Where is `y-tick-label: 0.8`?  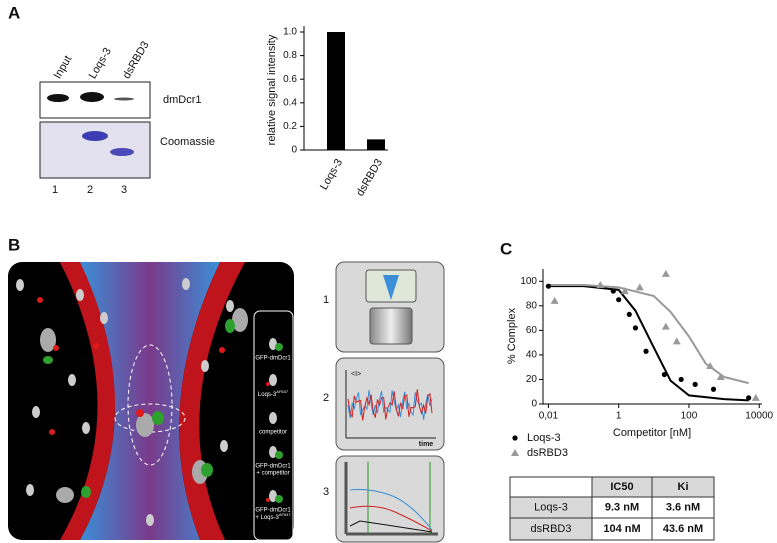
y-tick-label: 0.8 is located at coordinates (290, 55).